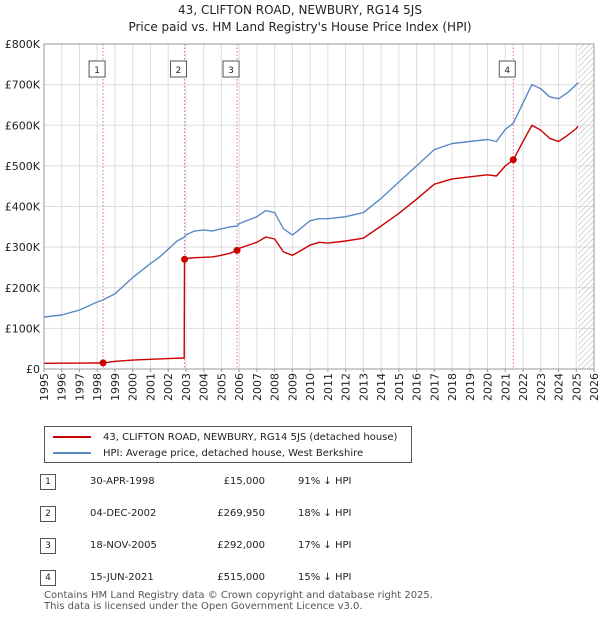 Image resolution: width=600 pixels, height=620 pixels. Describe the element at coordinates (48, 578) in the screenshot. I see `transaction-number: 4` at that location.